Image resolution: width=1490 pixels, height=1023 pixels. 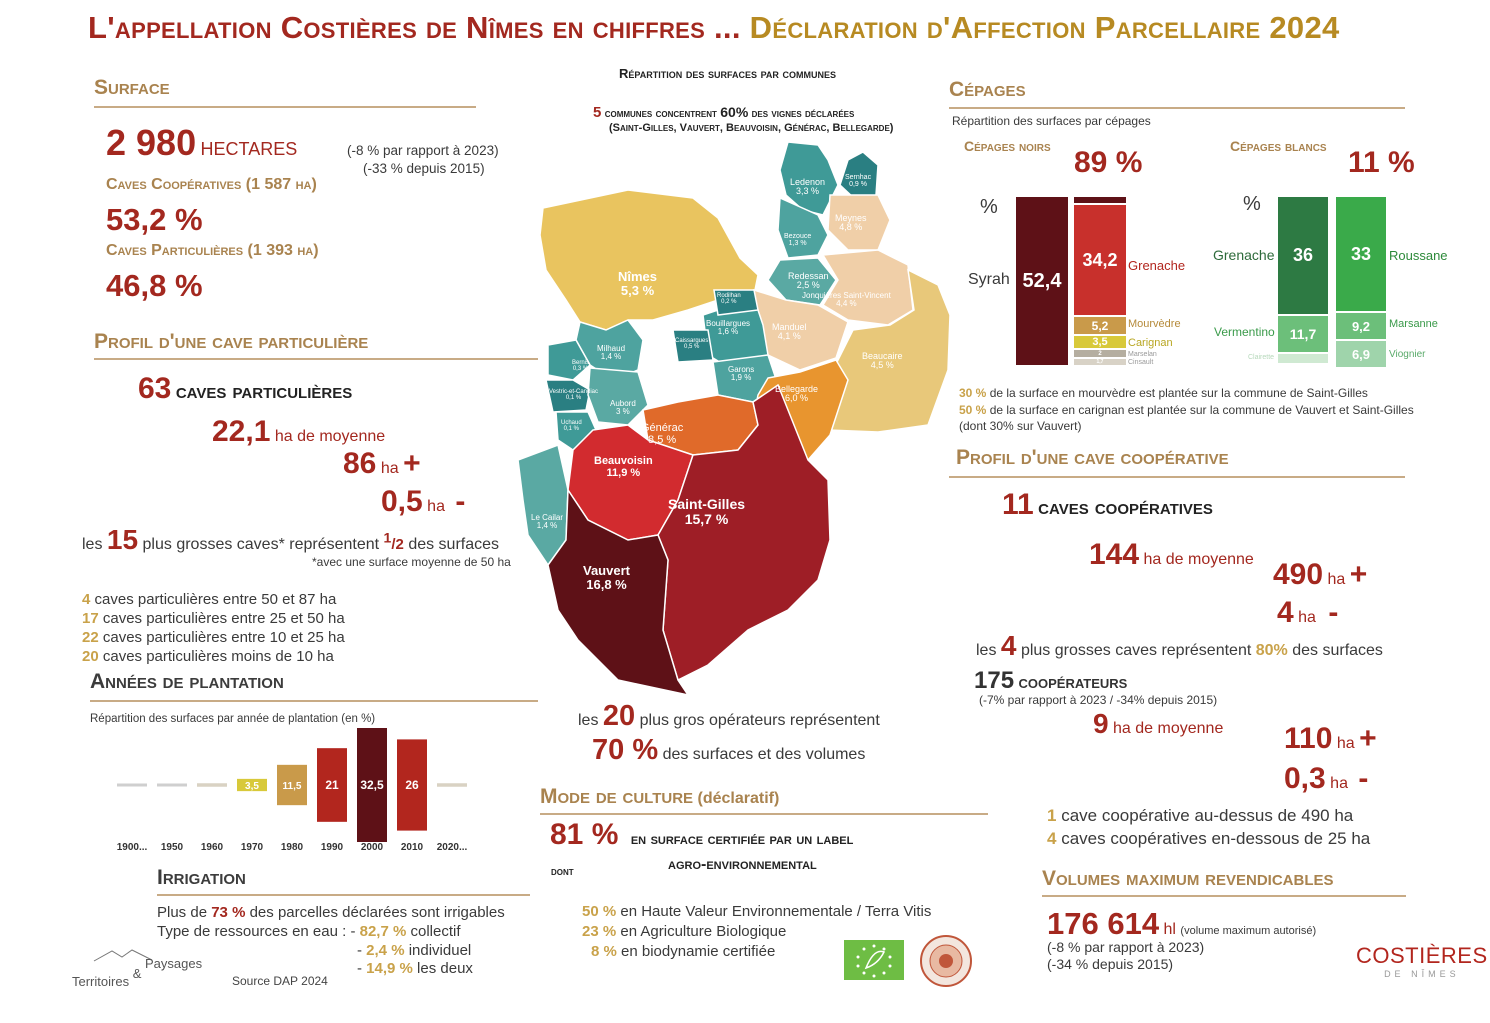 What do you see at coordinates (1330, 738) in the screenshot?
I see `coop-member-max: 110 ha +` at bounding box center [1330, 738].